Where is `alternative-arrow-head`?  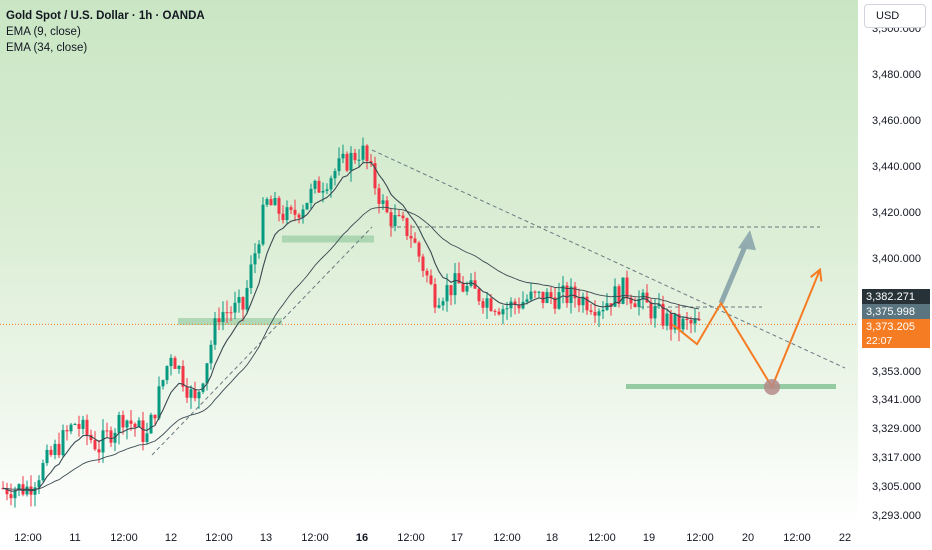
alternative-arrow-head is located at coordinates (747, 240).